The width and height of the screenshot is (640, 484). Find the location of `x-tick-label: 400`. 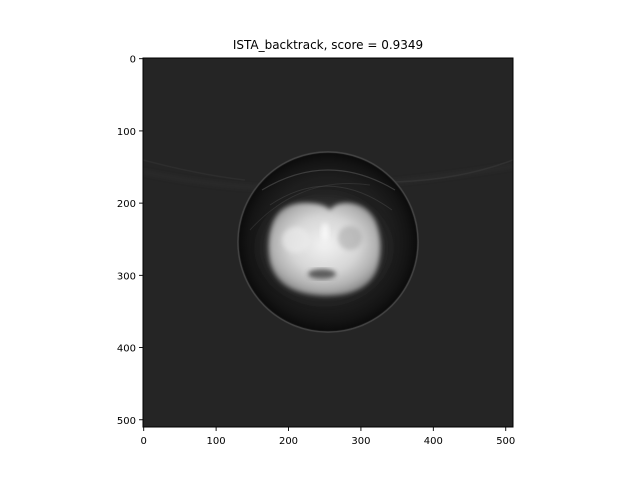

x-tick-label: 400 is located at coordinates (433, 441).